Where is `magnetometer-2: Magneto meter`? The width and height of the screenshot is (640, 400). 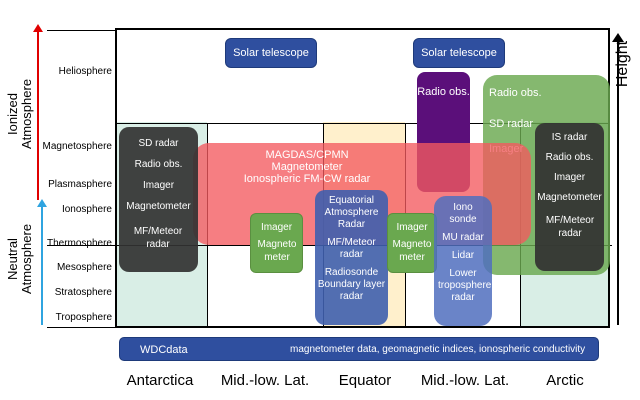 magnetometer-2: Magneto meter is located at coordinates (412, 251).